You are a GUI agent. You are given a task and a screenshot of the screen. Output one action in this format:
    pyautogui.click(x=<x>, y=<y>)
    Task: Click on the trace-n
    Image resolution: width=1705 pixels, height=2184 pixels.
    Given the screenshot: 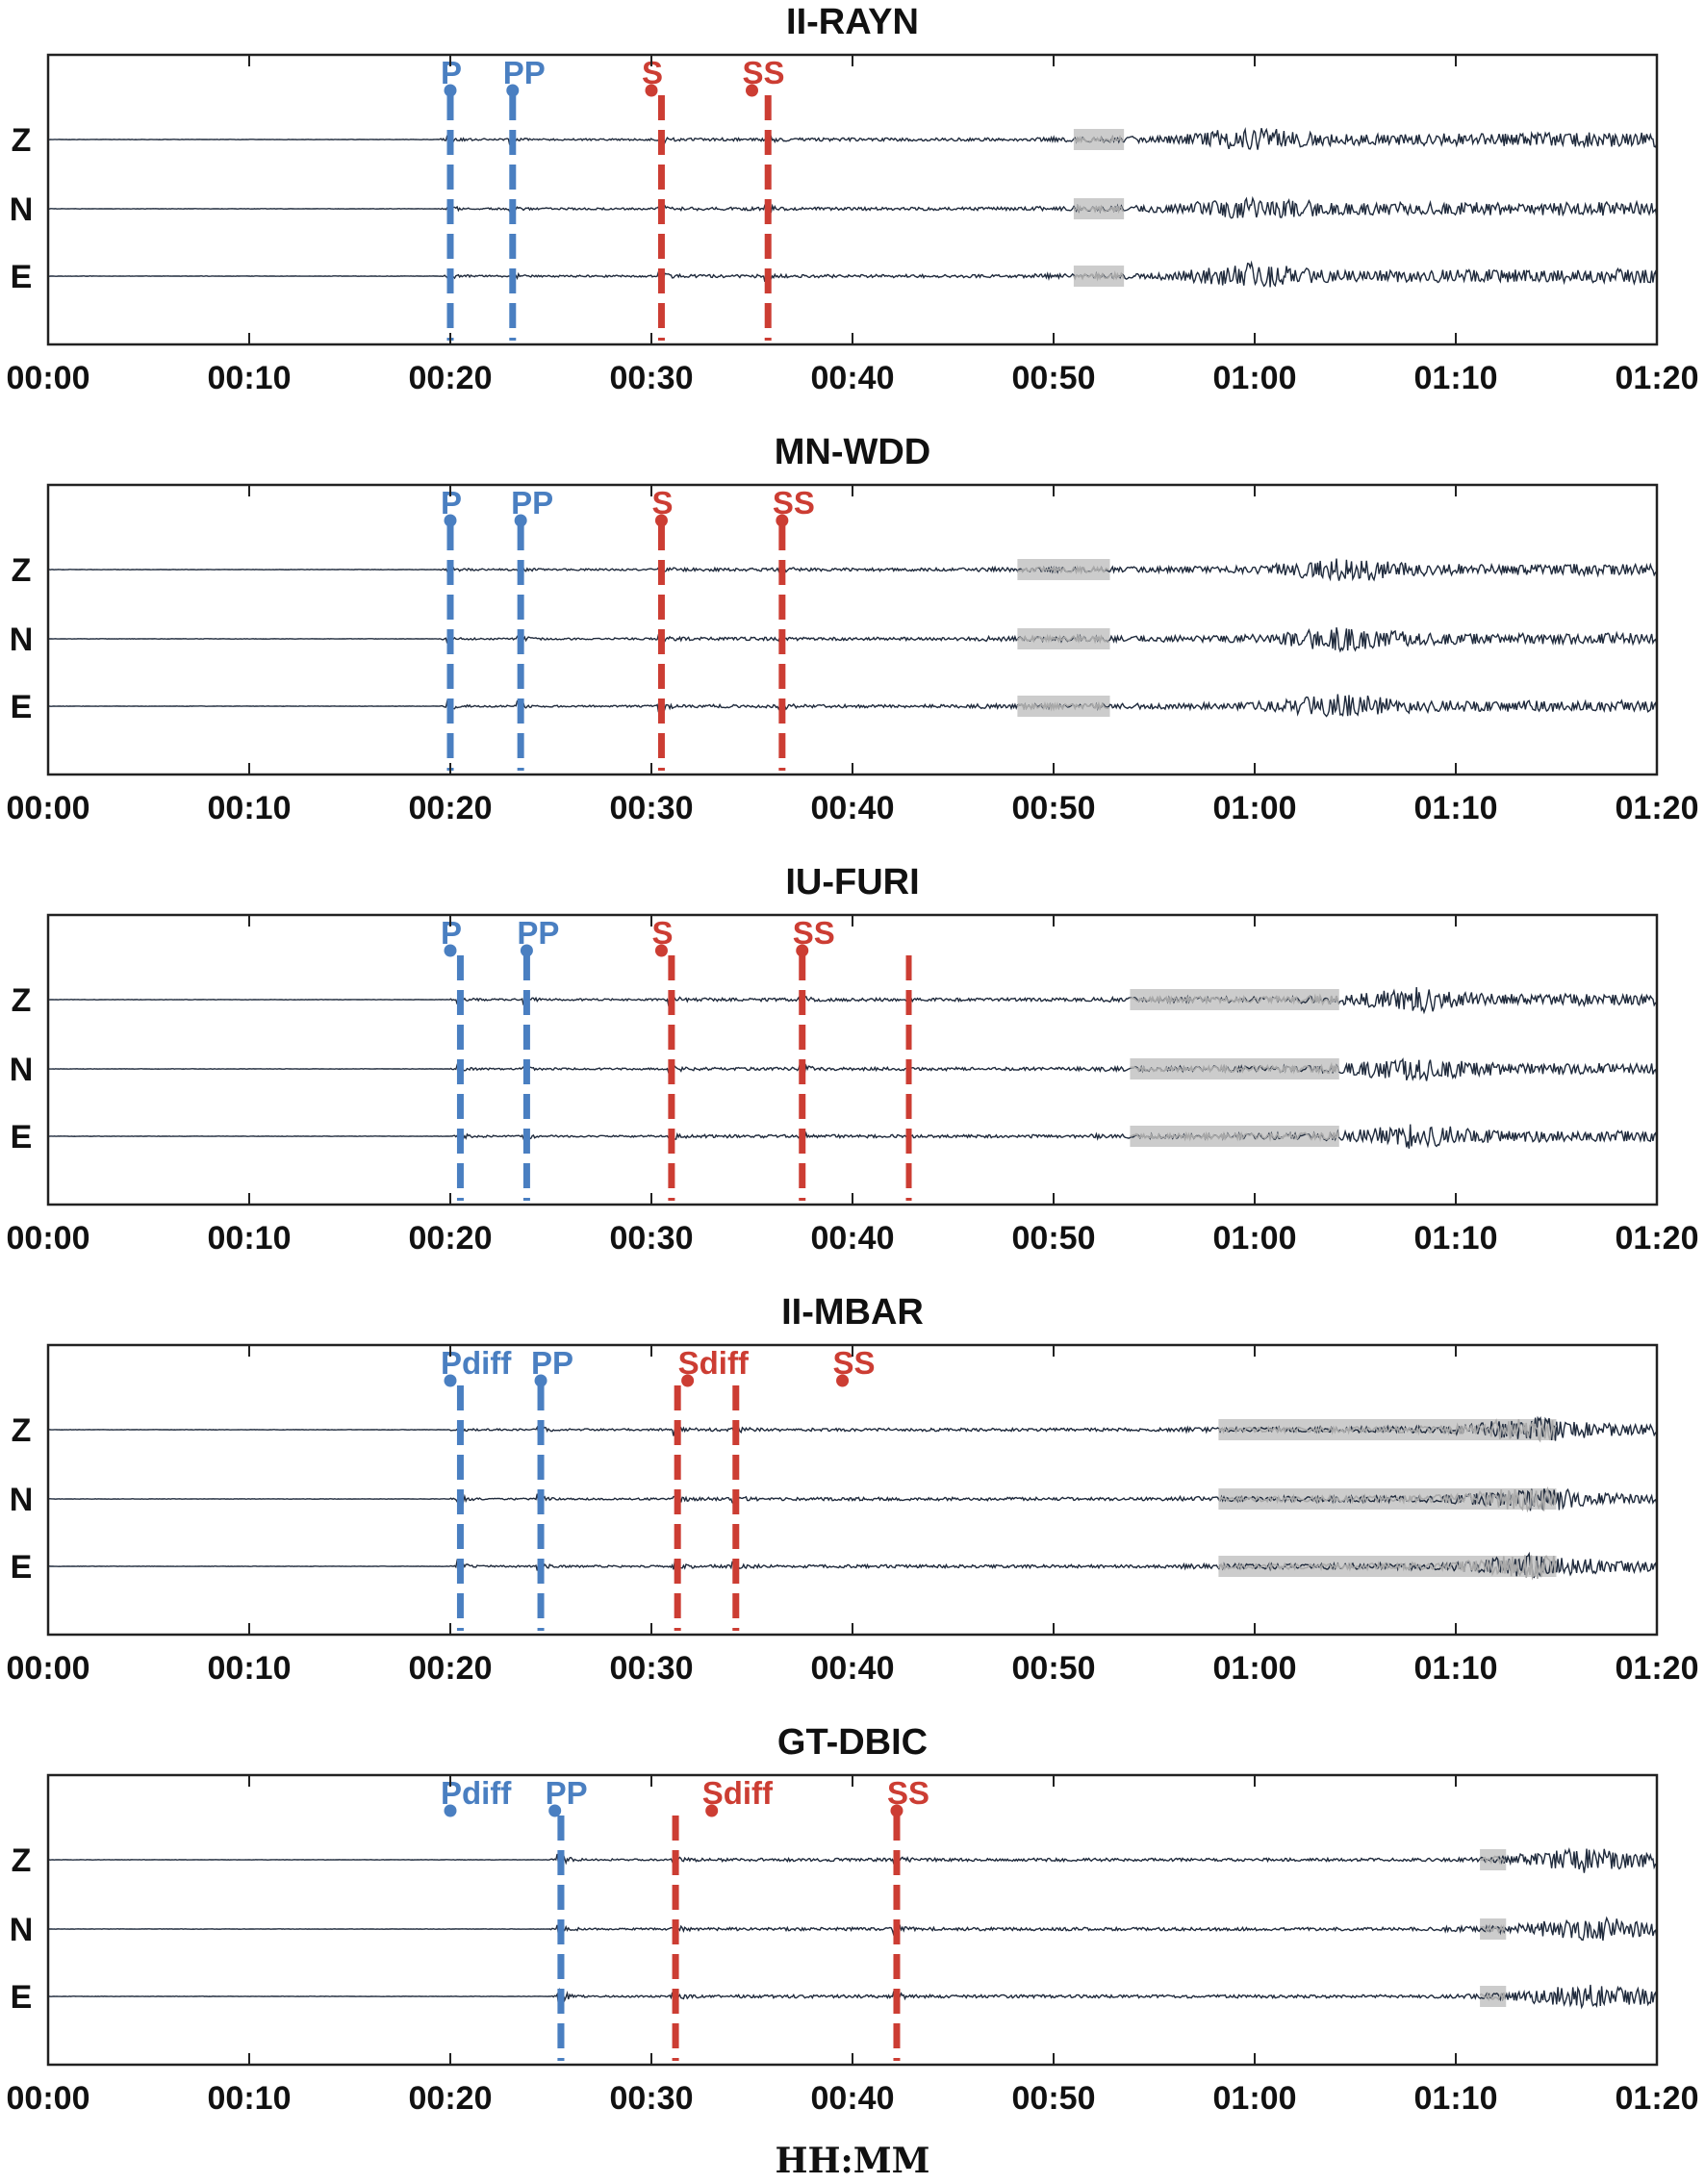 What is the action you would take?
    pyautogui.click(x=852, y=1499)
    